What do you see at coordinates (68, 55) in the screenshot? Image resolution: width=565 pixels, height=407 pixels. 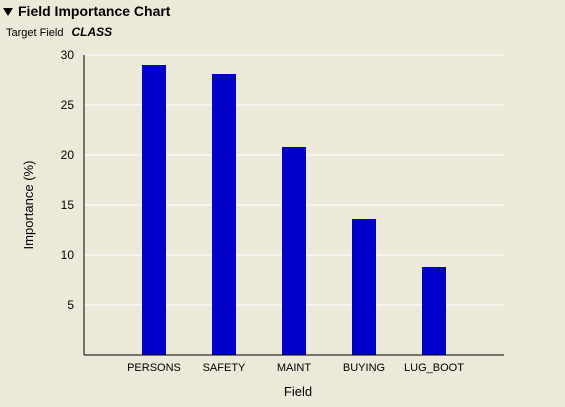 I see `y-tick-label: 30` at bounding box center [68, 55].